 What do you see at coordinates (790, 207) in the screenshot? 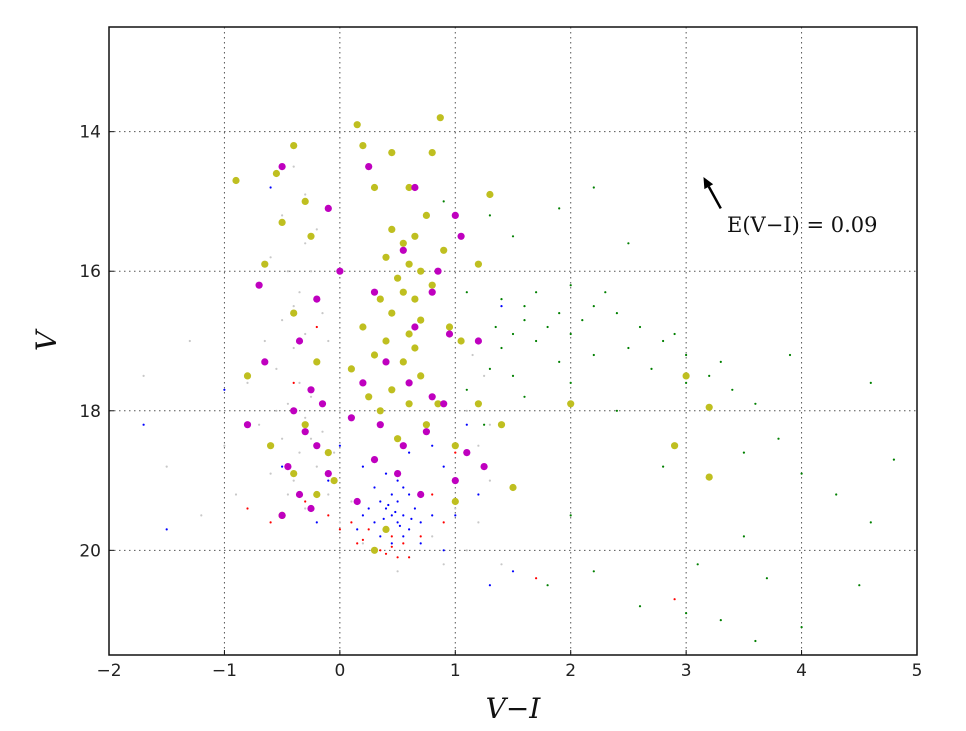
I see `reddening-annotation: E(V−I) = 0.09` at bounding box center [790, 207].